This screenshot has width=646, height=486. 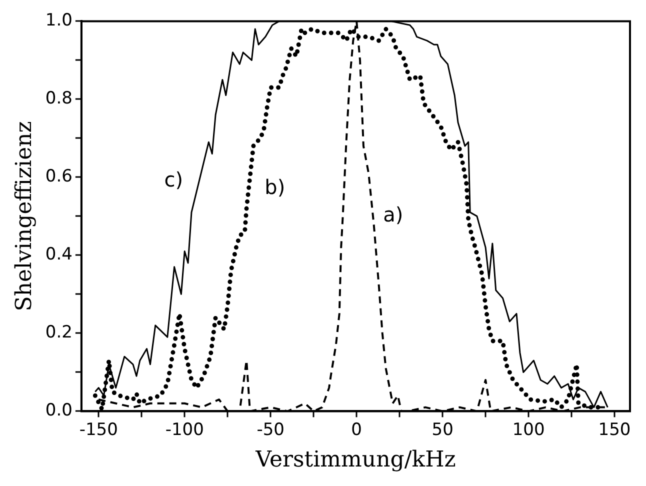 What do you see at coordinates (98, 430) in the screenshot?
I see `x-tick-label: -150` at bounding box center [98, 430].